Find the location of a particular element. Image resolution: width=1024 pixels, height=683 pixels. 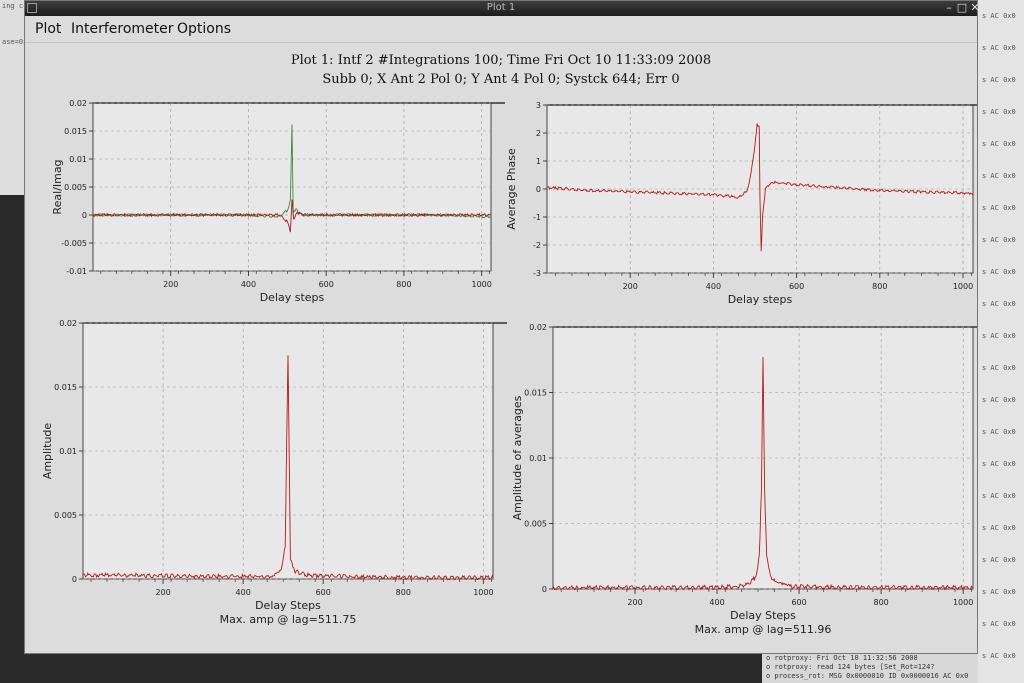

menu-bar: Plot Interferometer Options is located at coordinates (501, 29).